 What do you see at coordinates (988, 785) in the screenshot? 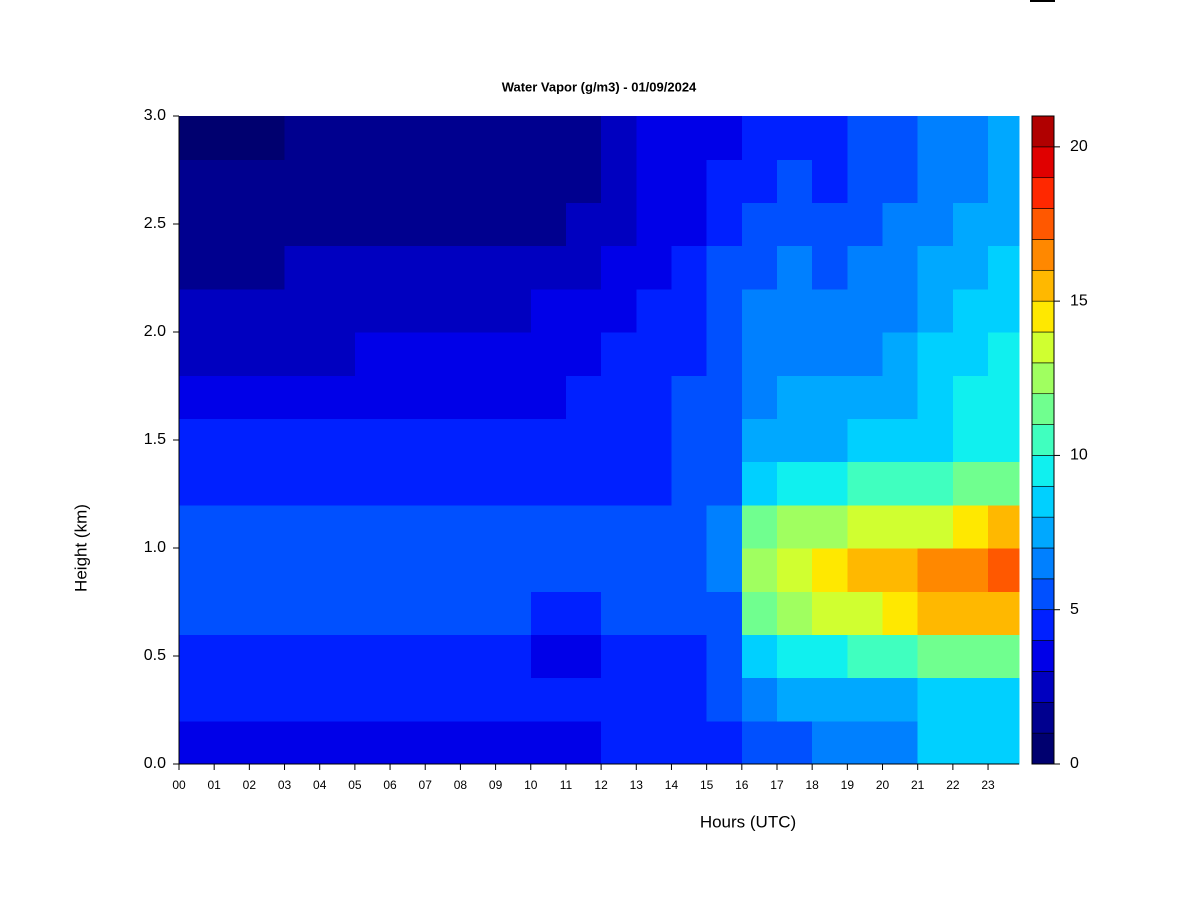
I see `x-tick-label: 23` at bounding box center [988, 785].